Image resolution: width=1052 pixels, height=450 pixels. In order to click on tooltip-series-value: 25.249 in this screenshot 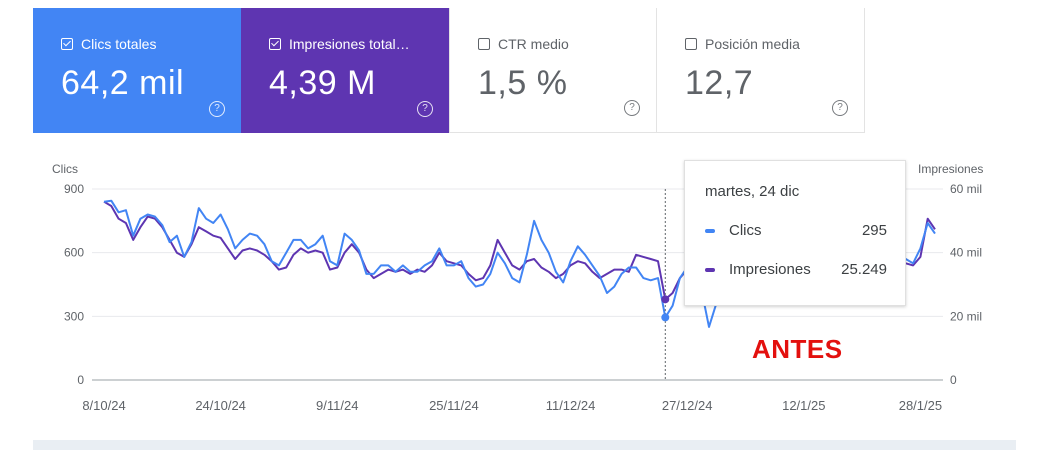, I will do `click(864, 269)`.